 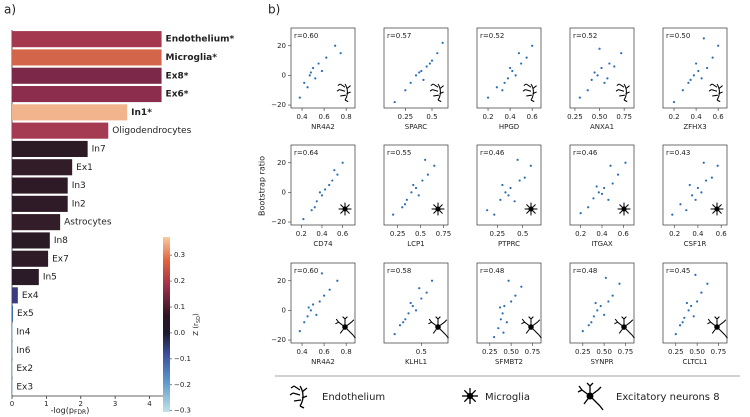 I want to click on bar-label: Microglia*, so click(x=192, y=58).